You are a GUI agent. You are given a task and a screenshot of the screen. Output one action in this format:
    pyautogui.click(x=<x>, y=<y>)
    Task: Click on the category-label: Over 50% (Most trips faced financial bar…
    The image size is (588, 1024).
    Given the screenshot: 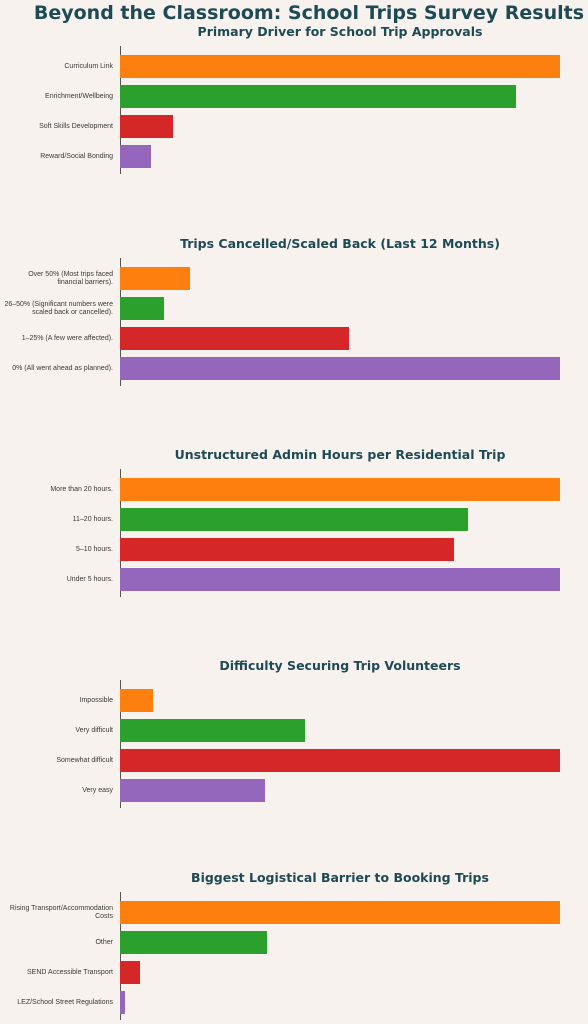 What is the action you would take?
    pyautogui.click(x=70, y=278)
    